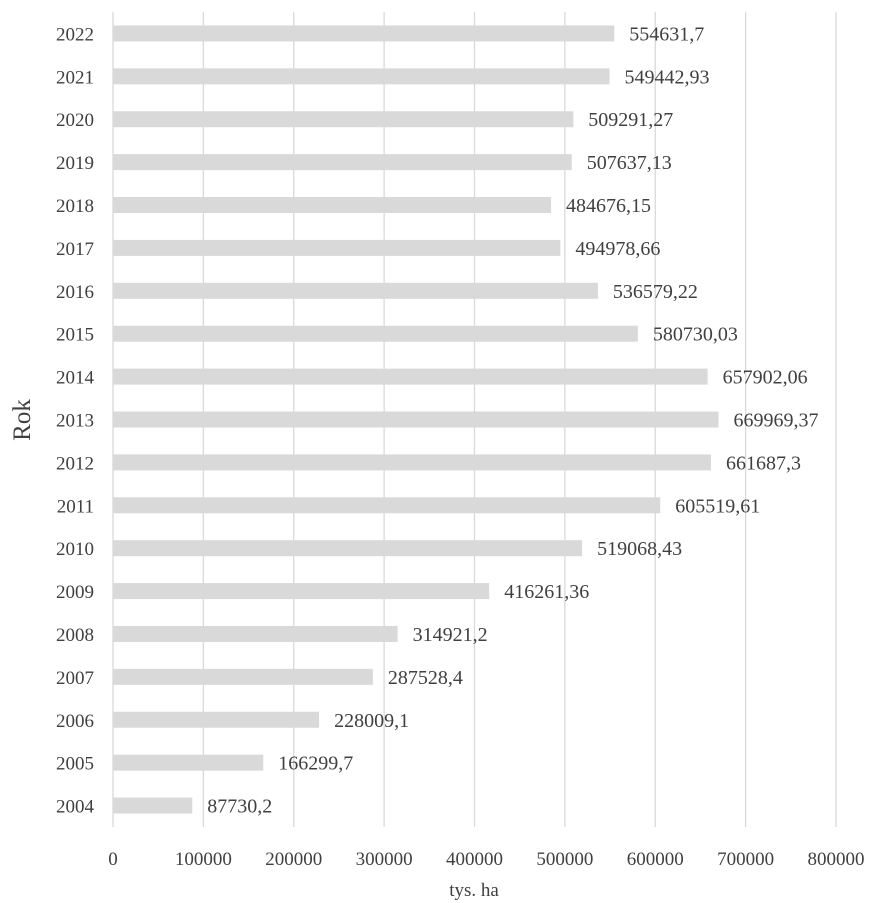 Image resolution: width=875 pixels, height=903 pixels. What do you see at coordinates (75, 721) in the screenshot?
I see `category-label-2006: 2006` at bounding box center [75, 721].